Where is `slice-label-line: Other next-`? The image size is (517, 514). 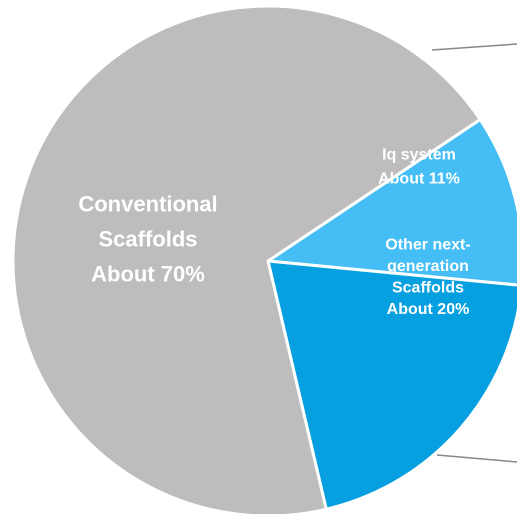 slice-label-line: Other next- is located at coordinates (427, 244).